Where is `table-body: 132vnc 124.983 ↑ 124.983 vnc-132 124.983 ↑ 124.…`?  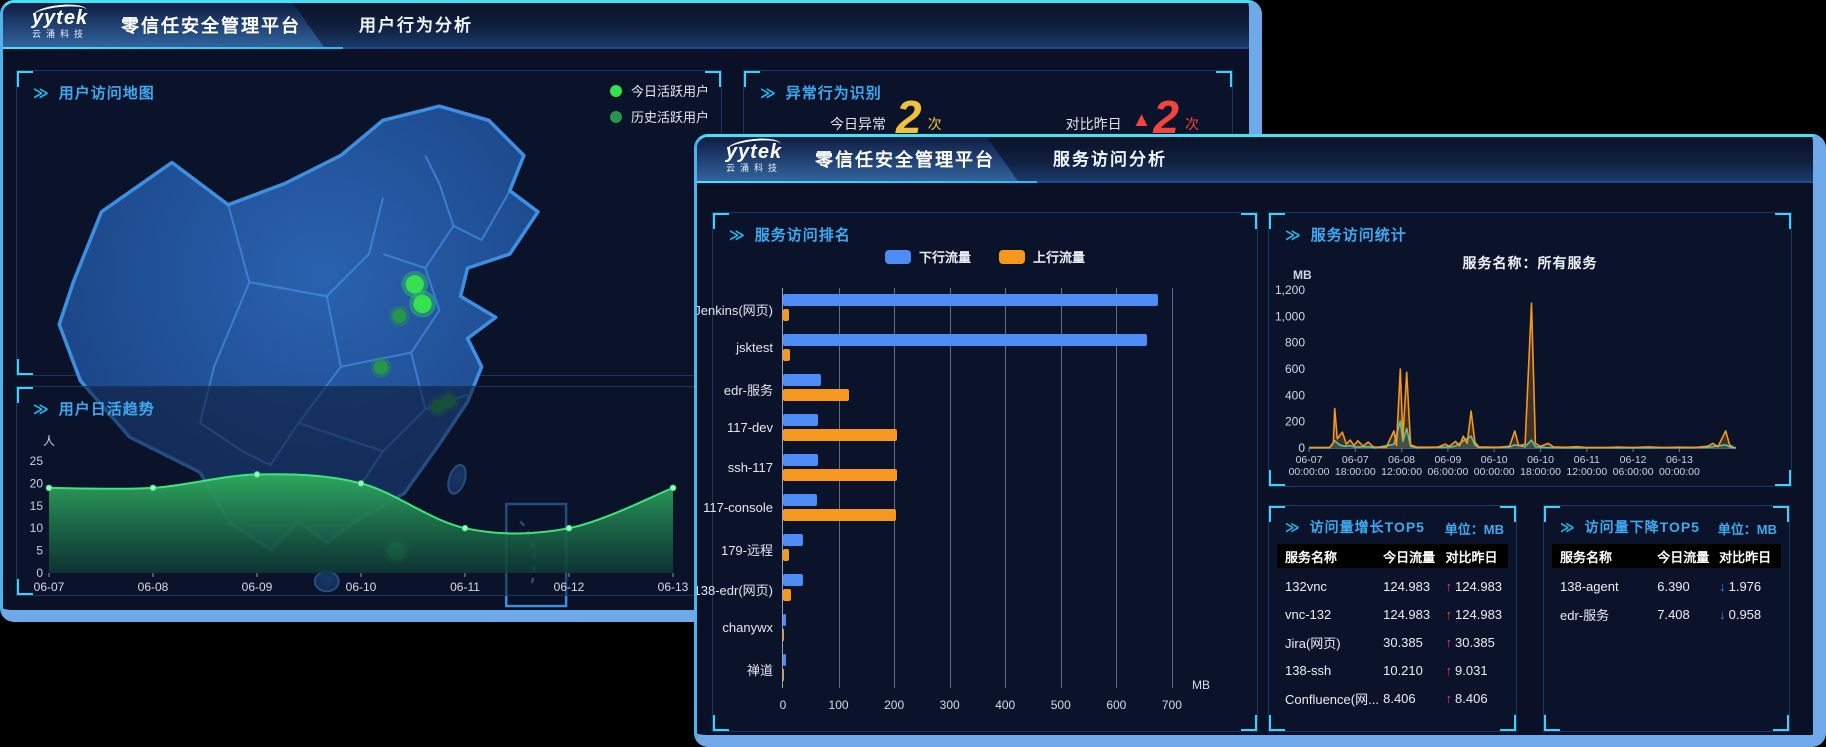 table-body: 132vnc 124.983 ↑ 124.983 vnc-132 124.983 ↑ 124.… is located at coordinates (1392, 642).